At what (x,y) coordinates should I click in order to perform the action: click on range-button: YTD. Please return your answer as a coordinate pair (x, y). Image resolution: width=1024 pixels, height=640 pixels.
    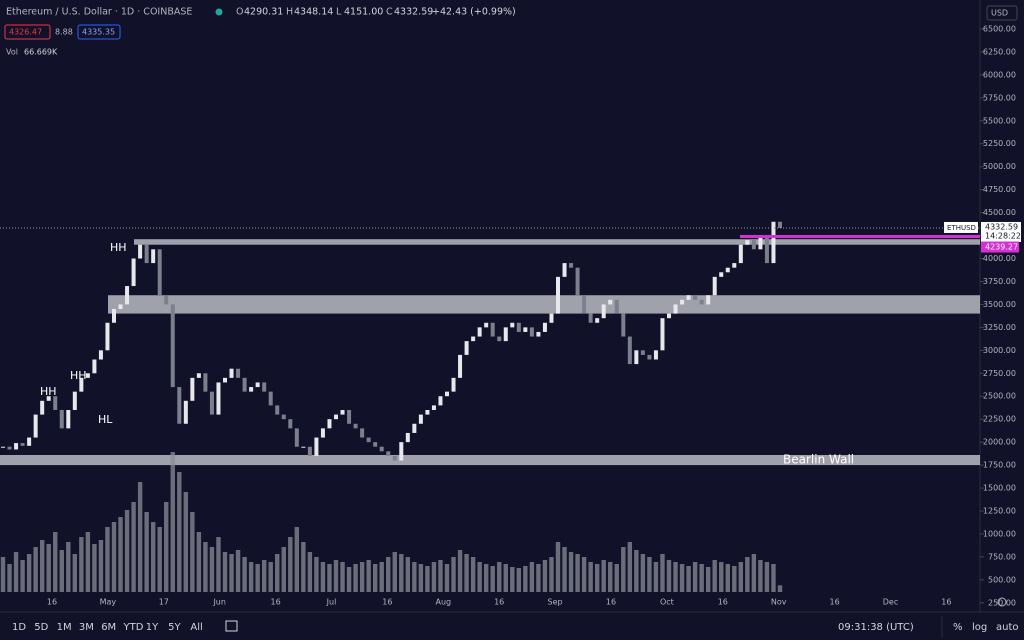
    Looking at the image, I should click on (133, 627).